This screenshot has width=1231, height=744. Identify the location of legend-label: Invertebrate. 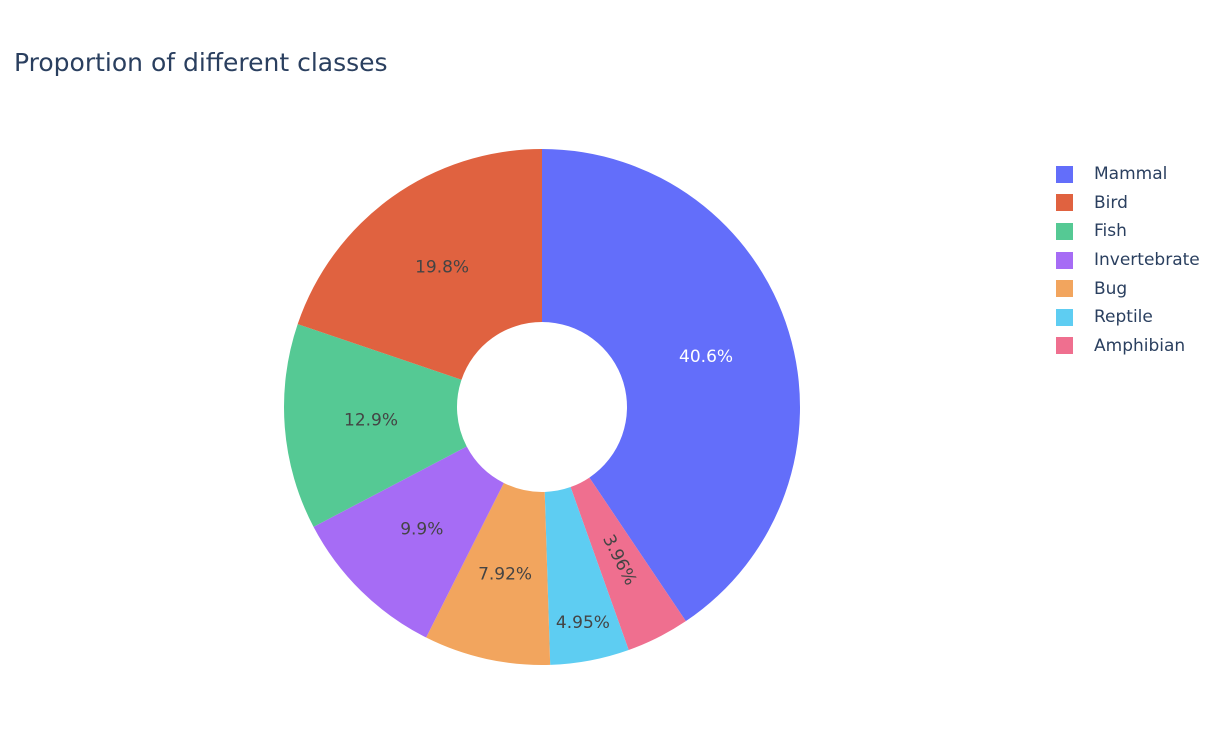
(1147, 260).